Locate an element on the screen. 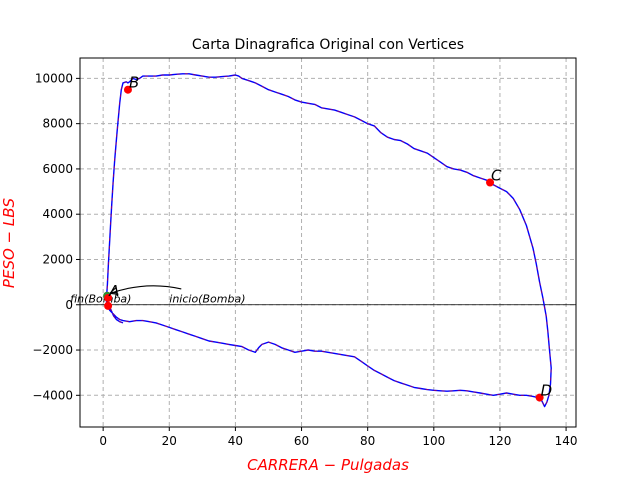 The height and width of the screenshot is (480, 640). annotation-text: inicio(Bomba) is located at coordinates (207, 299).